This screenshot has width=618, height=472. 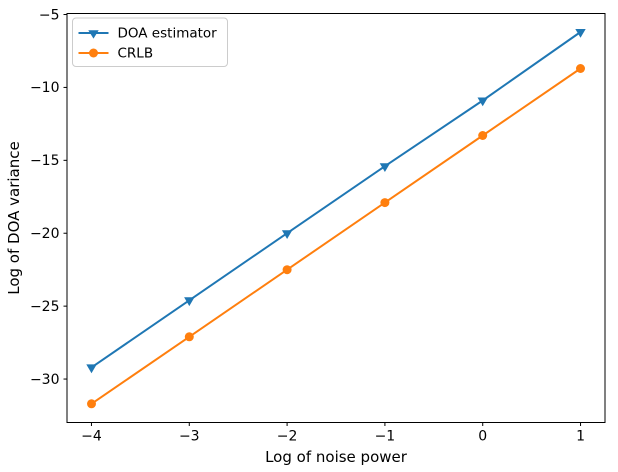 What do you see at coordinates (336, 457) in the screenshot?
I see `x-axis-label: Log of noise power` at bounding box center [336, 457].